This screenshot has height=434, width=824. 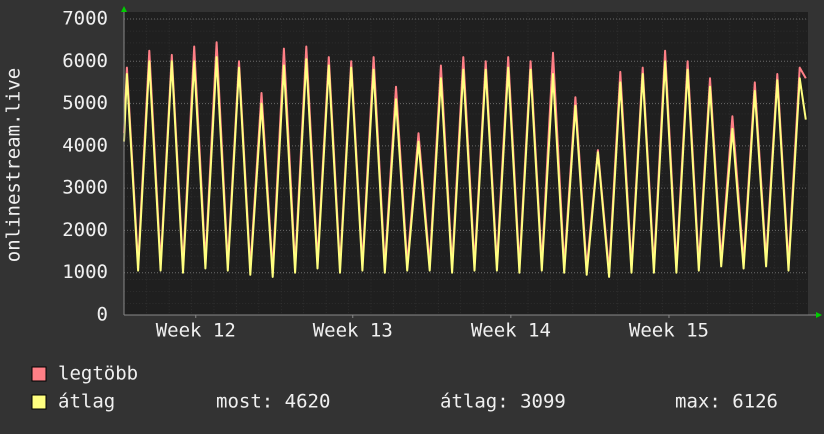 I want to click on legend-stat: most: 4620, so click(x=273, y=402).